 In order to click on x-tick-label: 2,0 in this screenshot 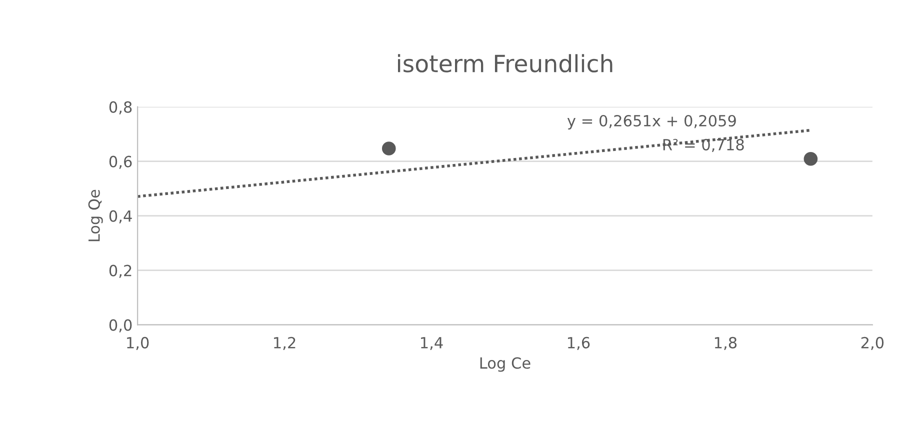, I will do `click(872, 343)`.